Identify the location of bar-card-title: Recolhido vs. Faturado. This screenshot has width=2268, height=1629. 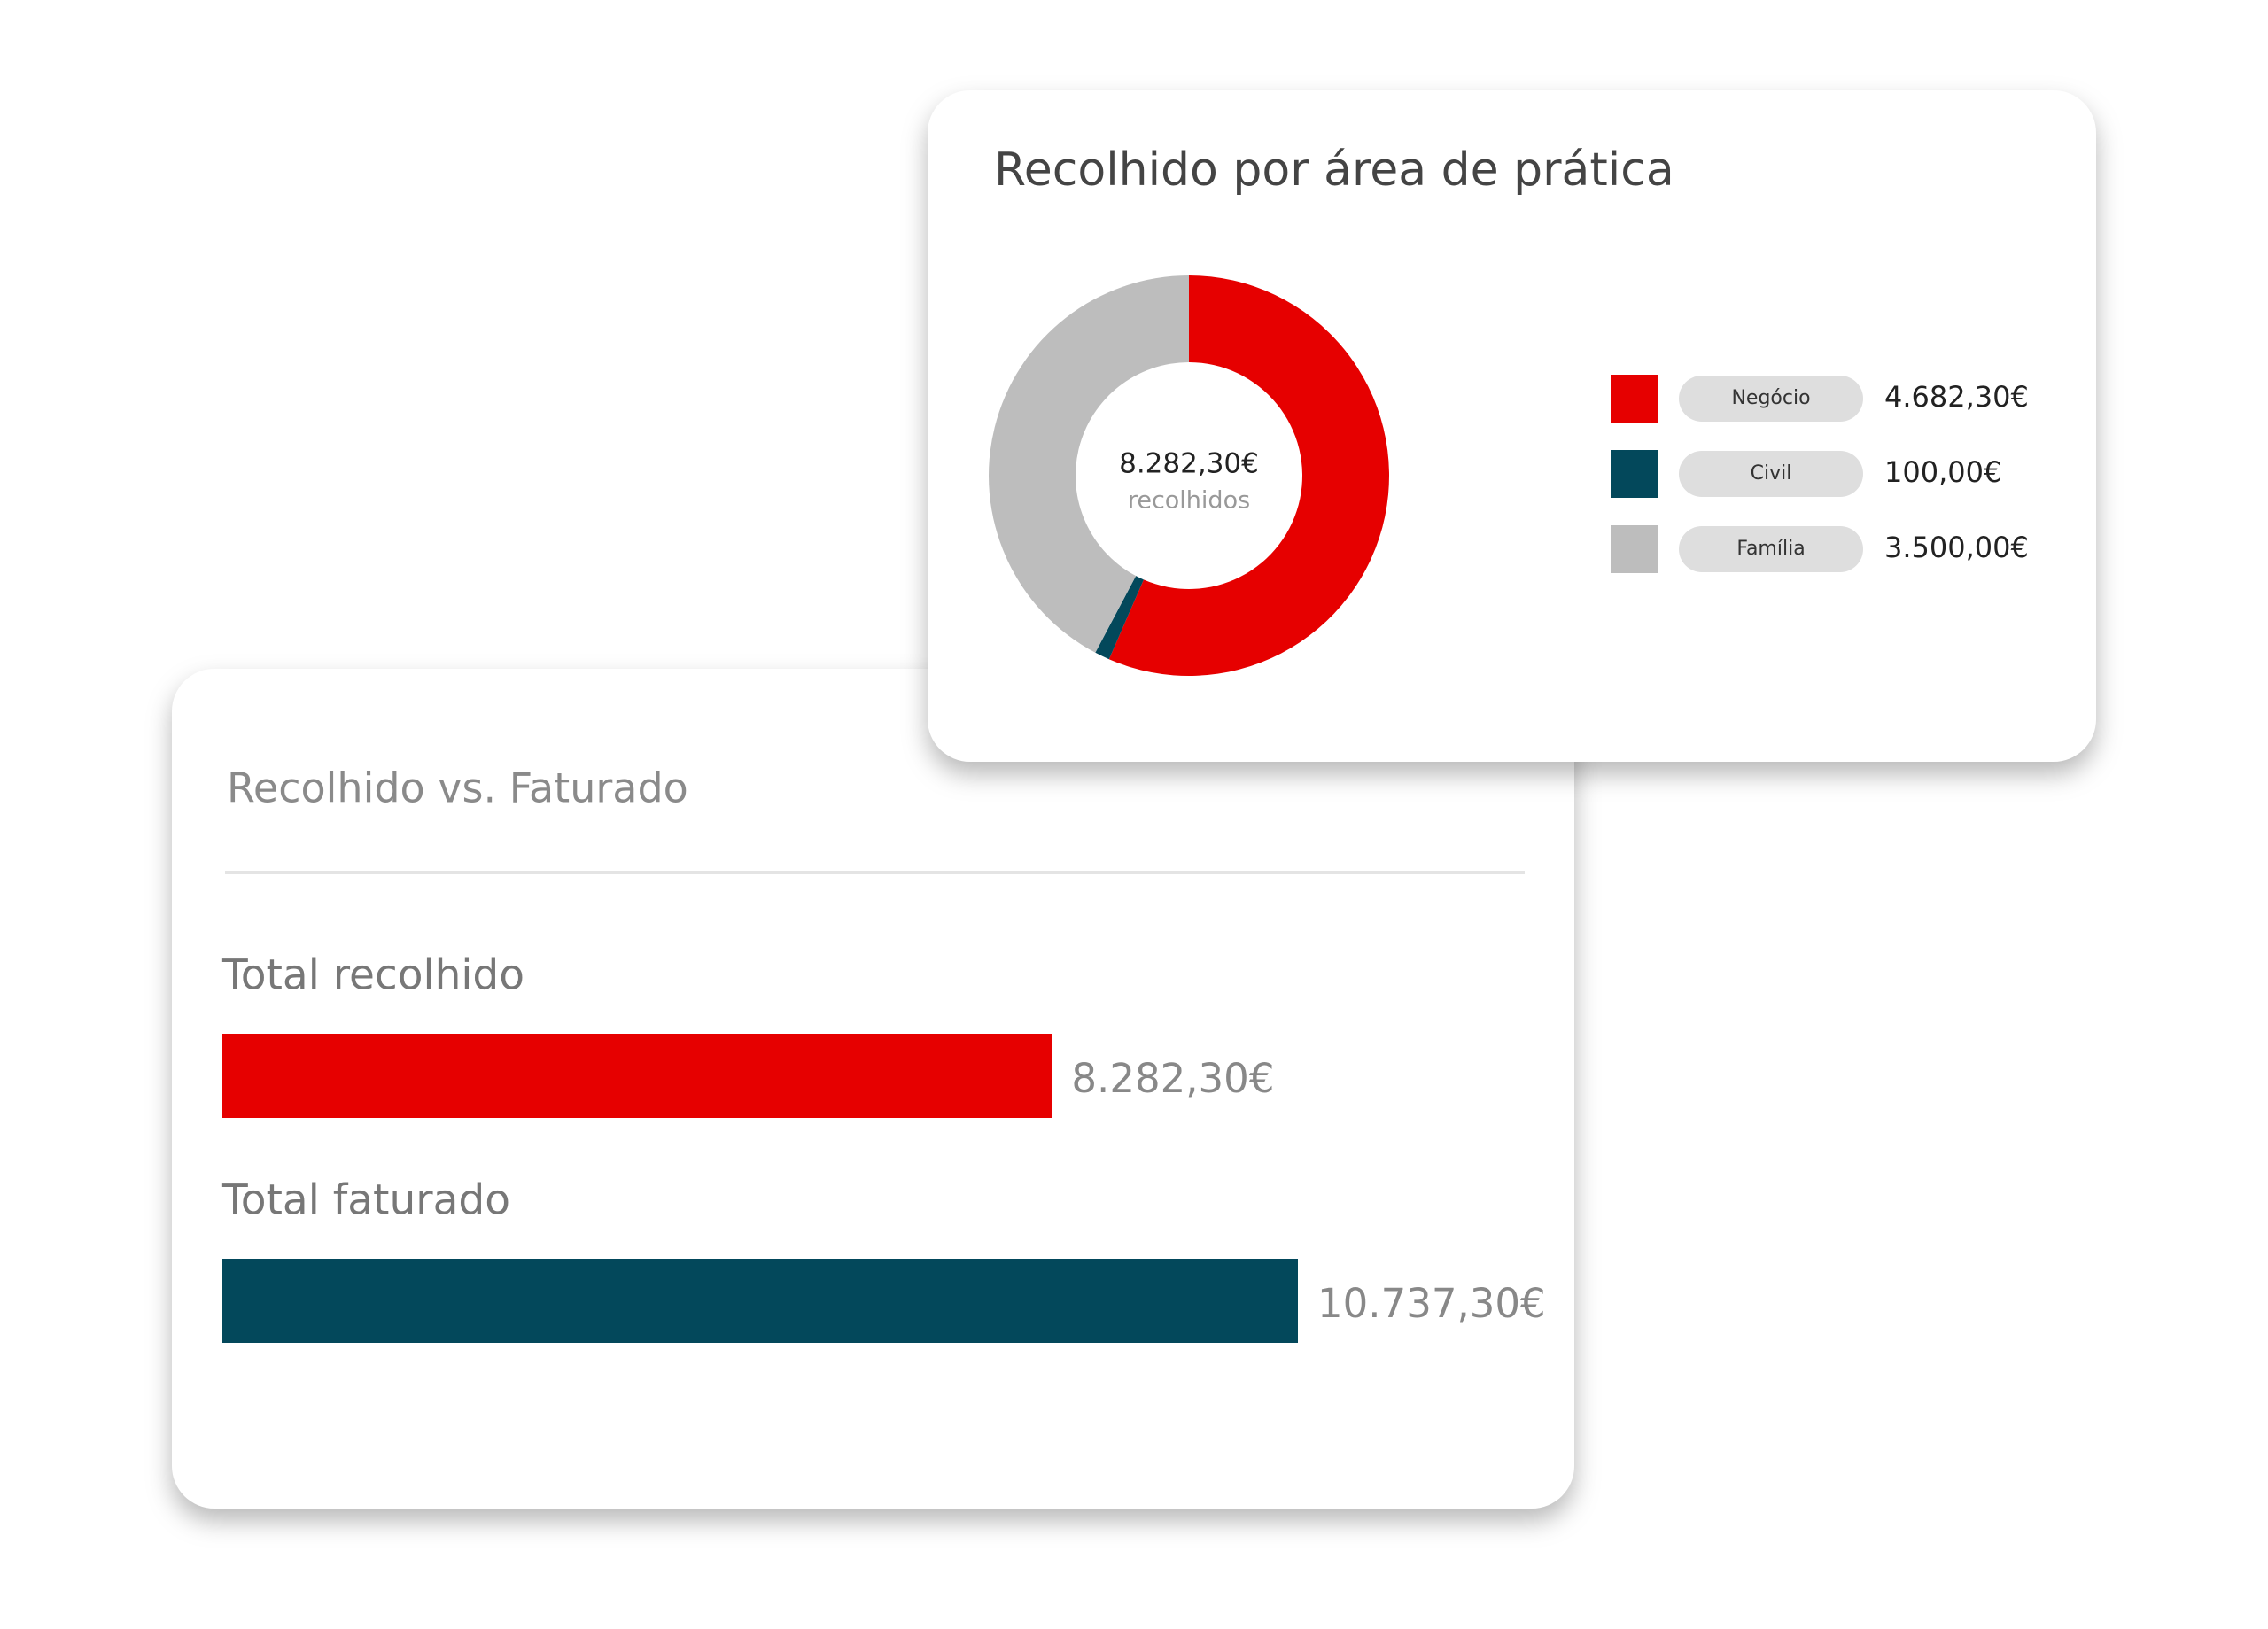
(457, 788).